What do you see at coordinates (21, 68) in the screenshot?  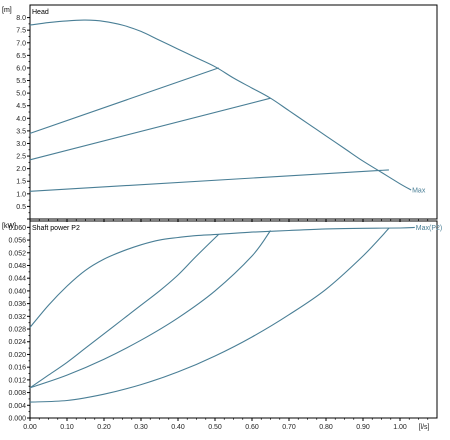 I see `head-y-tick-label: 6.0` at bounding box center [21, 68].